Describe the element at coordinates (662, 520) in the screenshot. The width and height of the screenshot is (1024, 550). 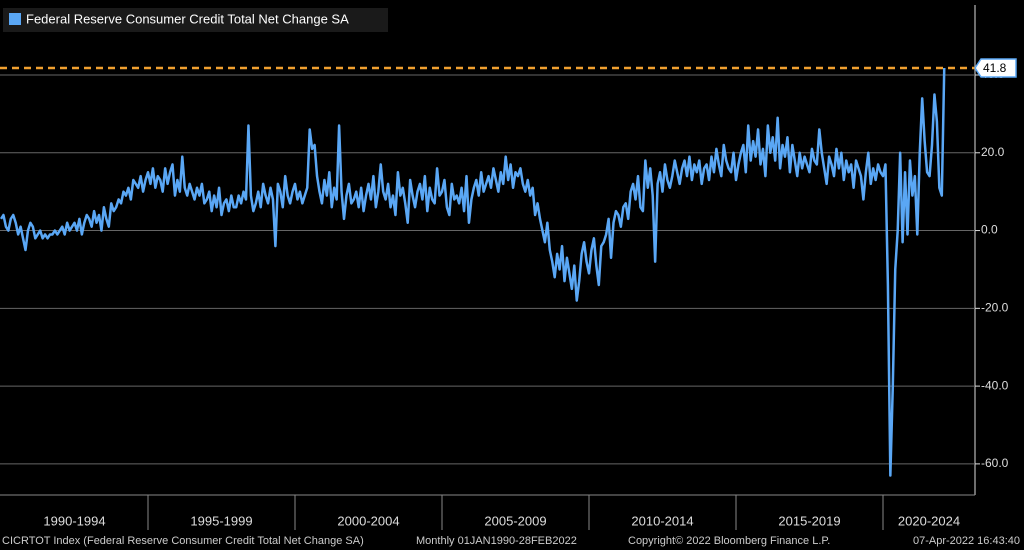
I see `x-period-label: 2010-2014` at that location.